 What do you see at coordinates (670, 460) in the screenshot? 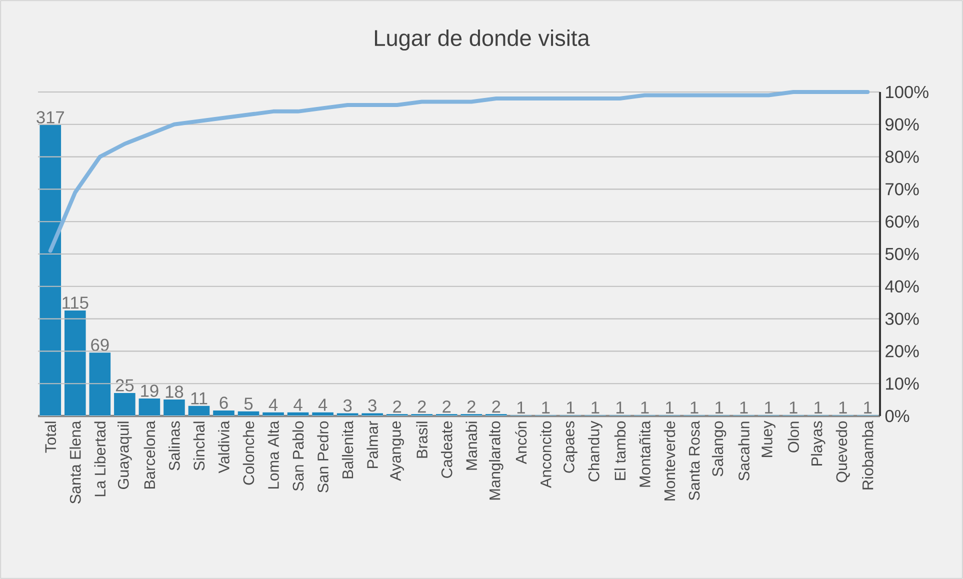
I see `x-tick-label: Monteverde` at bounding box center [670, 460].